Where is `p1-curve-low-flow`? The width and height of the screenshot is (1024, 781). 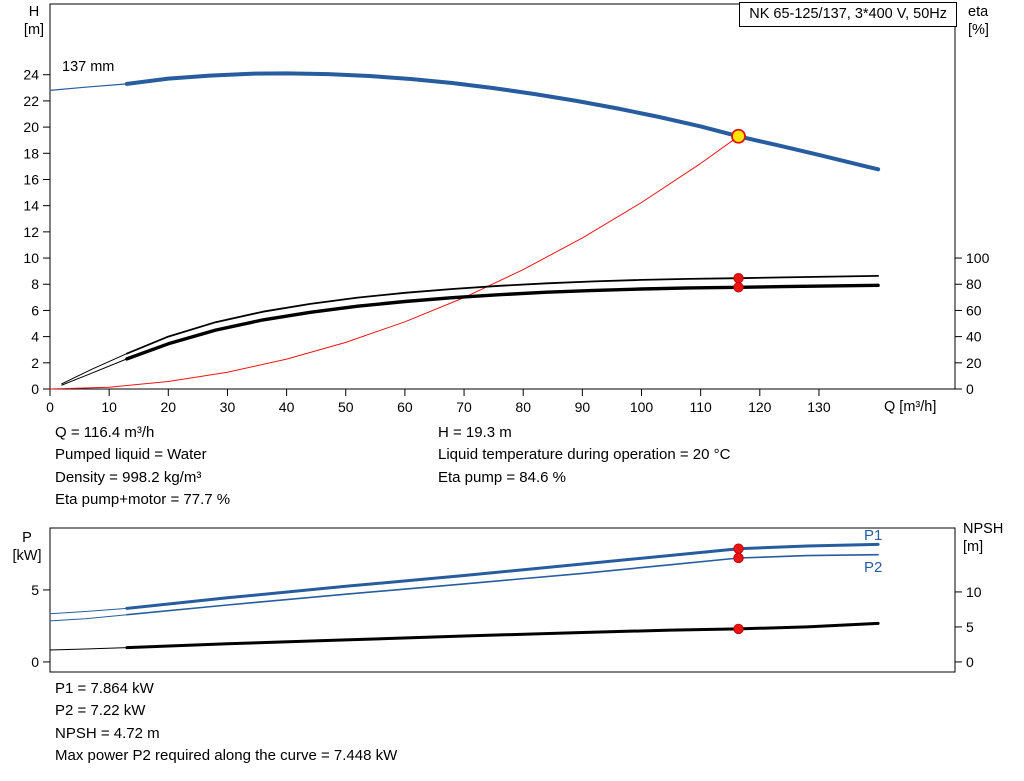 p1-curve-low-flow is located at coordinates (88, 611).